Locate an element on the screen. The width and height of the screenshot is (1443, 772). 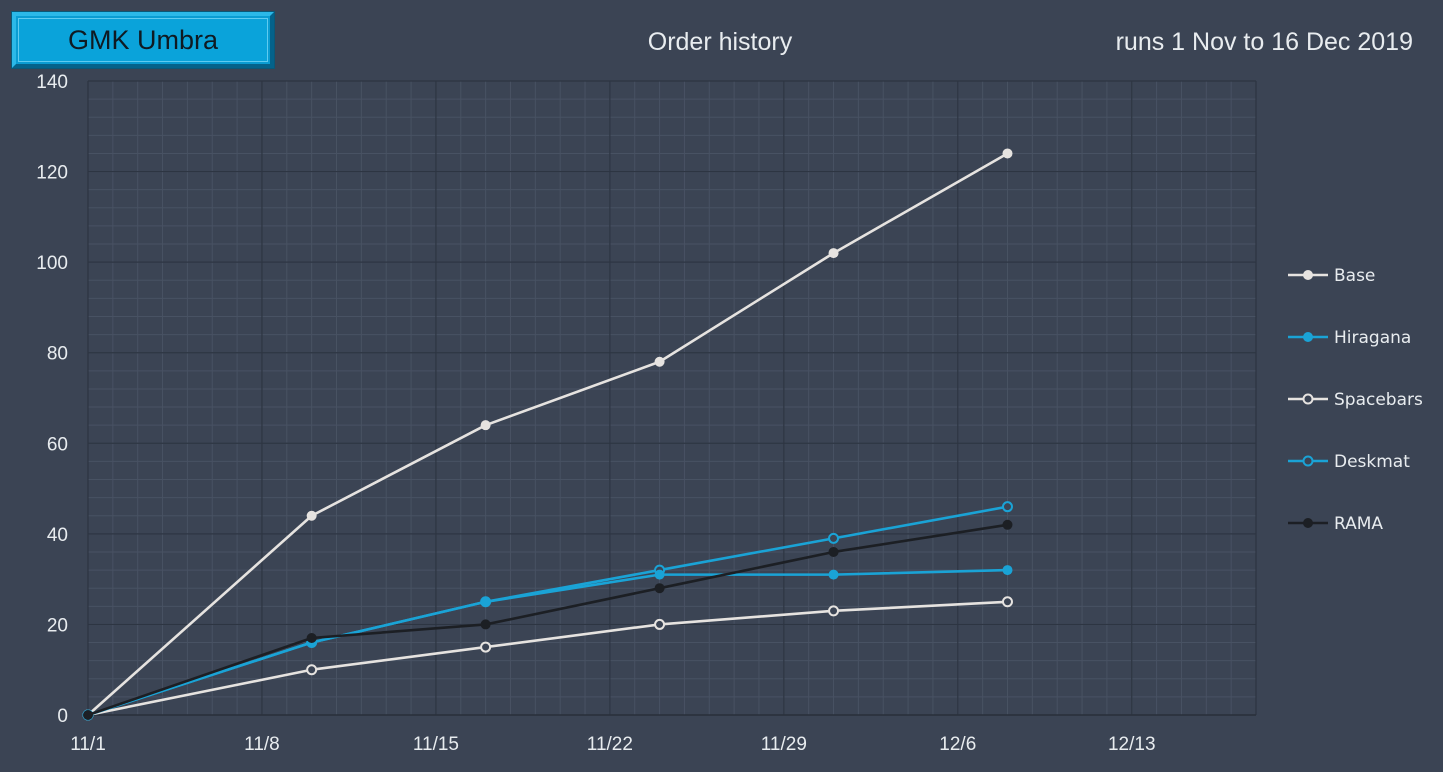
legend-label-rama: RAMA is located at coordinates (1358, 524).